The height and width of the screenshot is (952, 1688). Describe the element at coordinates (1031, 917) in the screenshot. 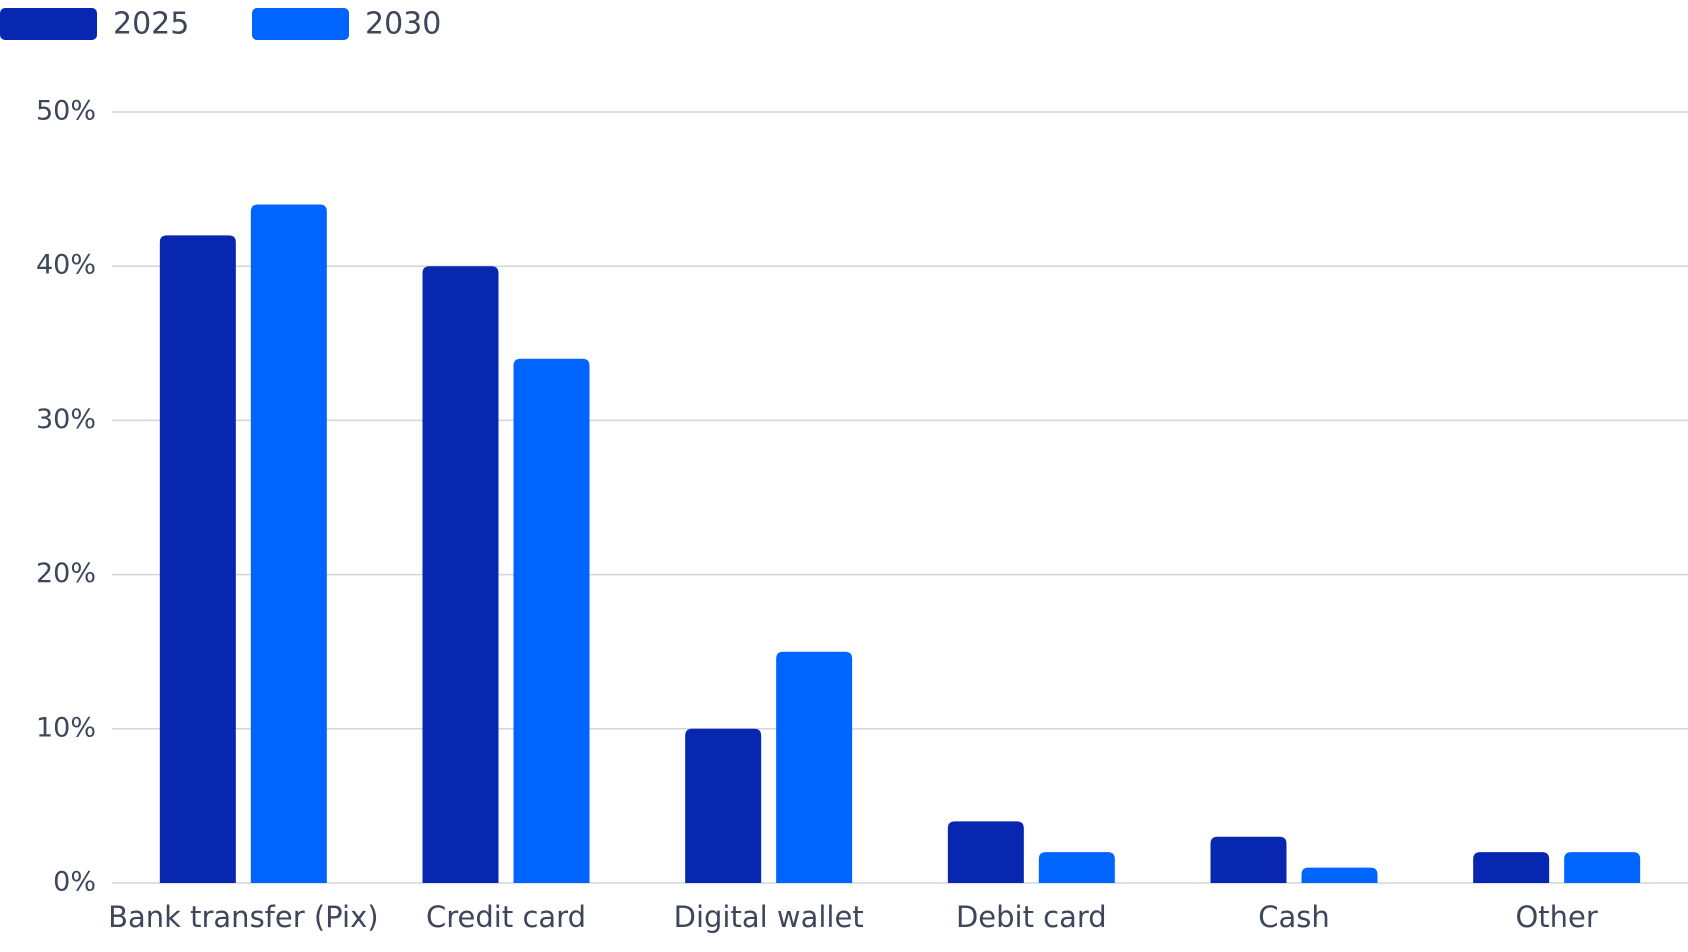

I see `x-tick-label: Debit card` at that location.